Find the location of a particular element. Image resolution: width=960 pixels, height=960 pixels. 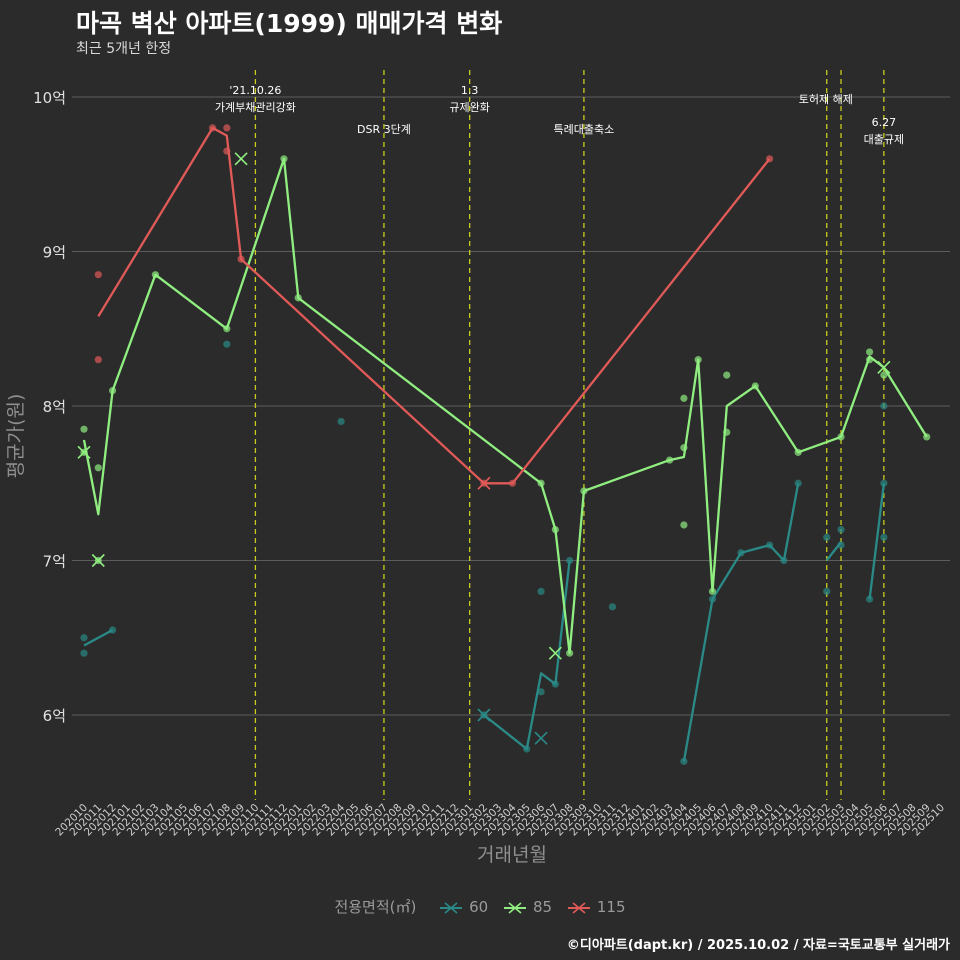

y-axis: 6억 7억 8억 9억 10억 is located at coordinates (49, 407).